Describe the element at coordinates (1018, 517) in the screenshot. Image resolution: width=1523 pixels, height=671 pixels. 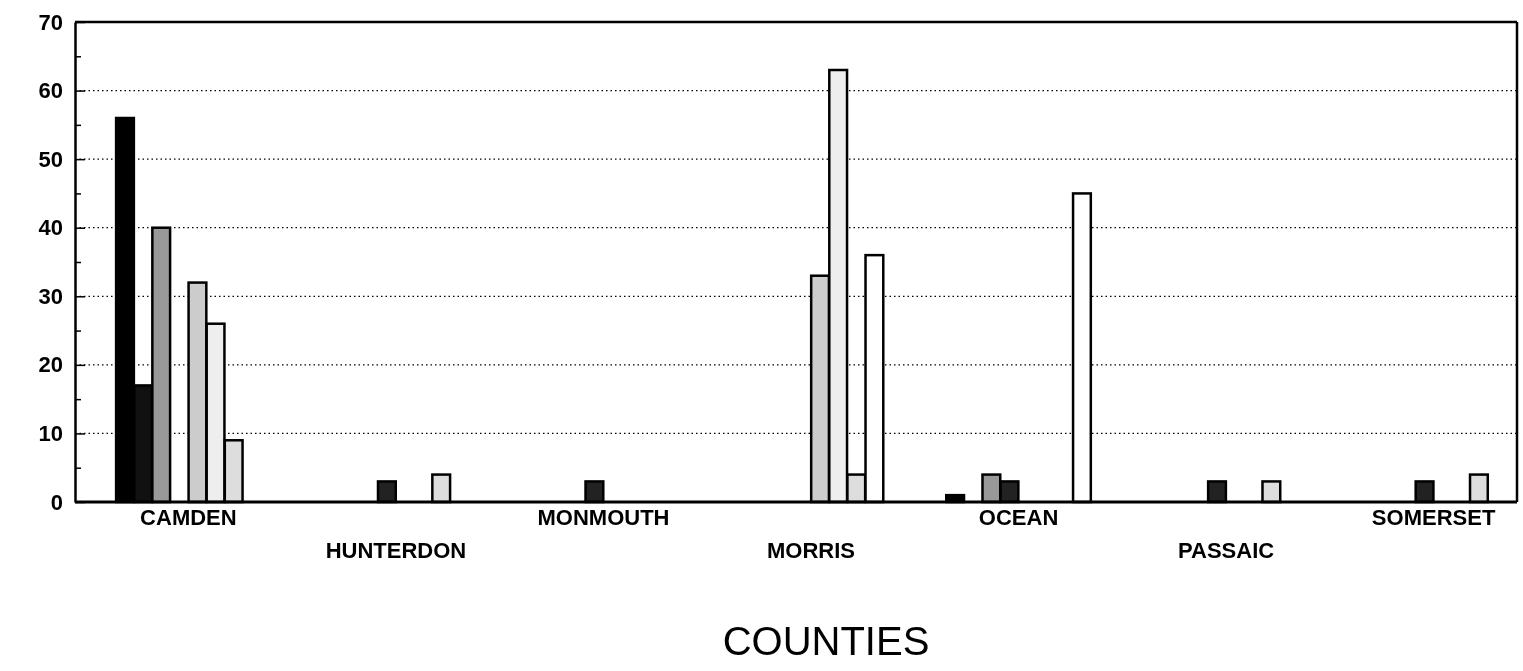
I see `x-tick-label: OCEAN` at that location.